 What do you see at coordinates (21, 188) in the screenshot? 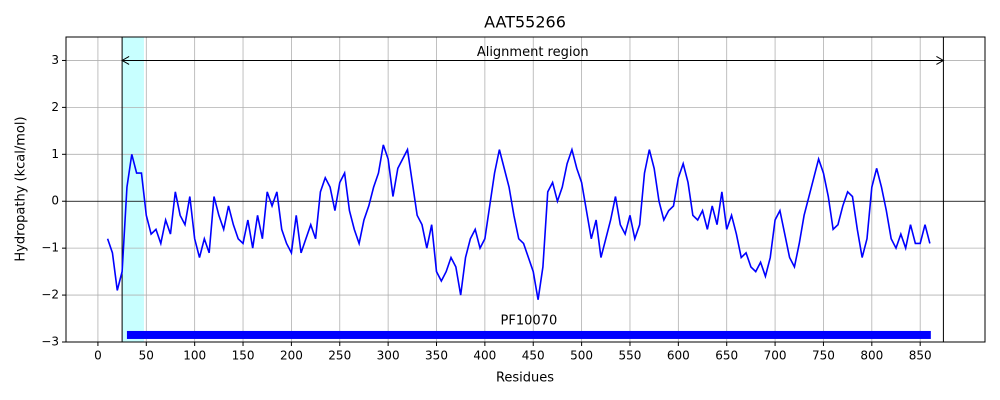
I see `y-axis-label: Hydropathy (kcal/mol)` at bounding box center [21, 188].